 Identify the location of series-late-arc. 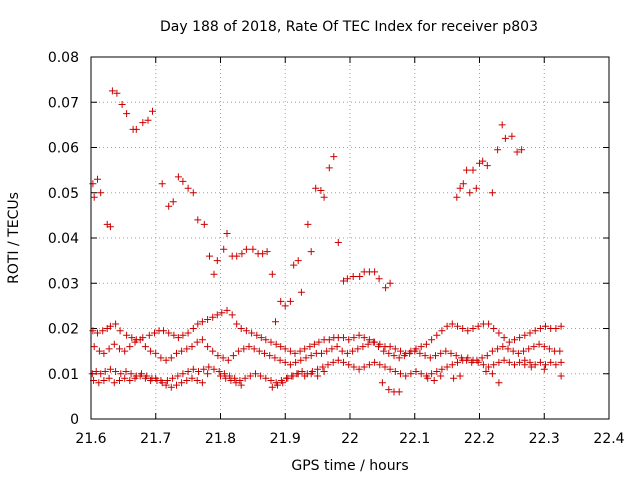
(489, 161).